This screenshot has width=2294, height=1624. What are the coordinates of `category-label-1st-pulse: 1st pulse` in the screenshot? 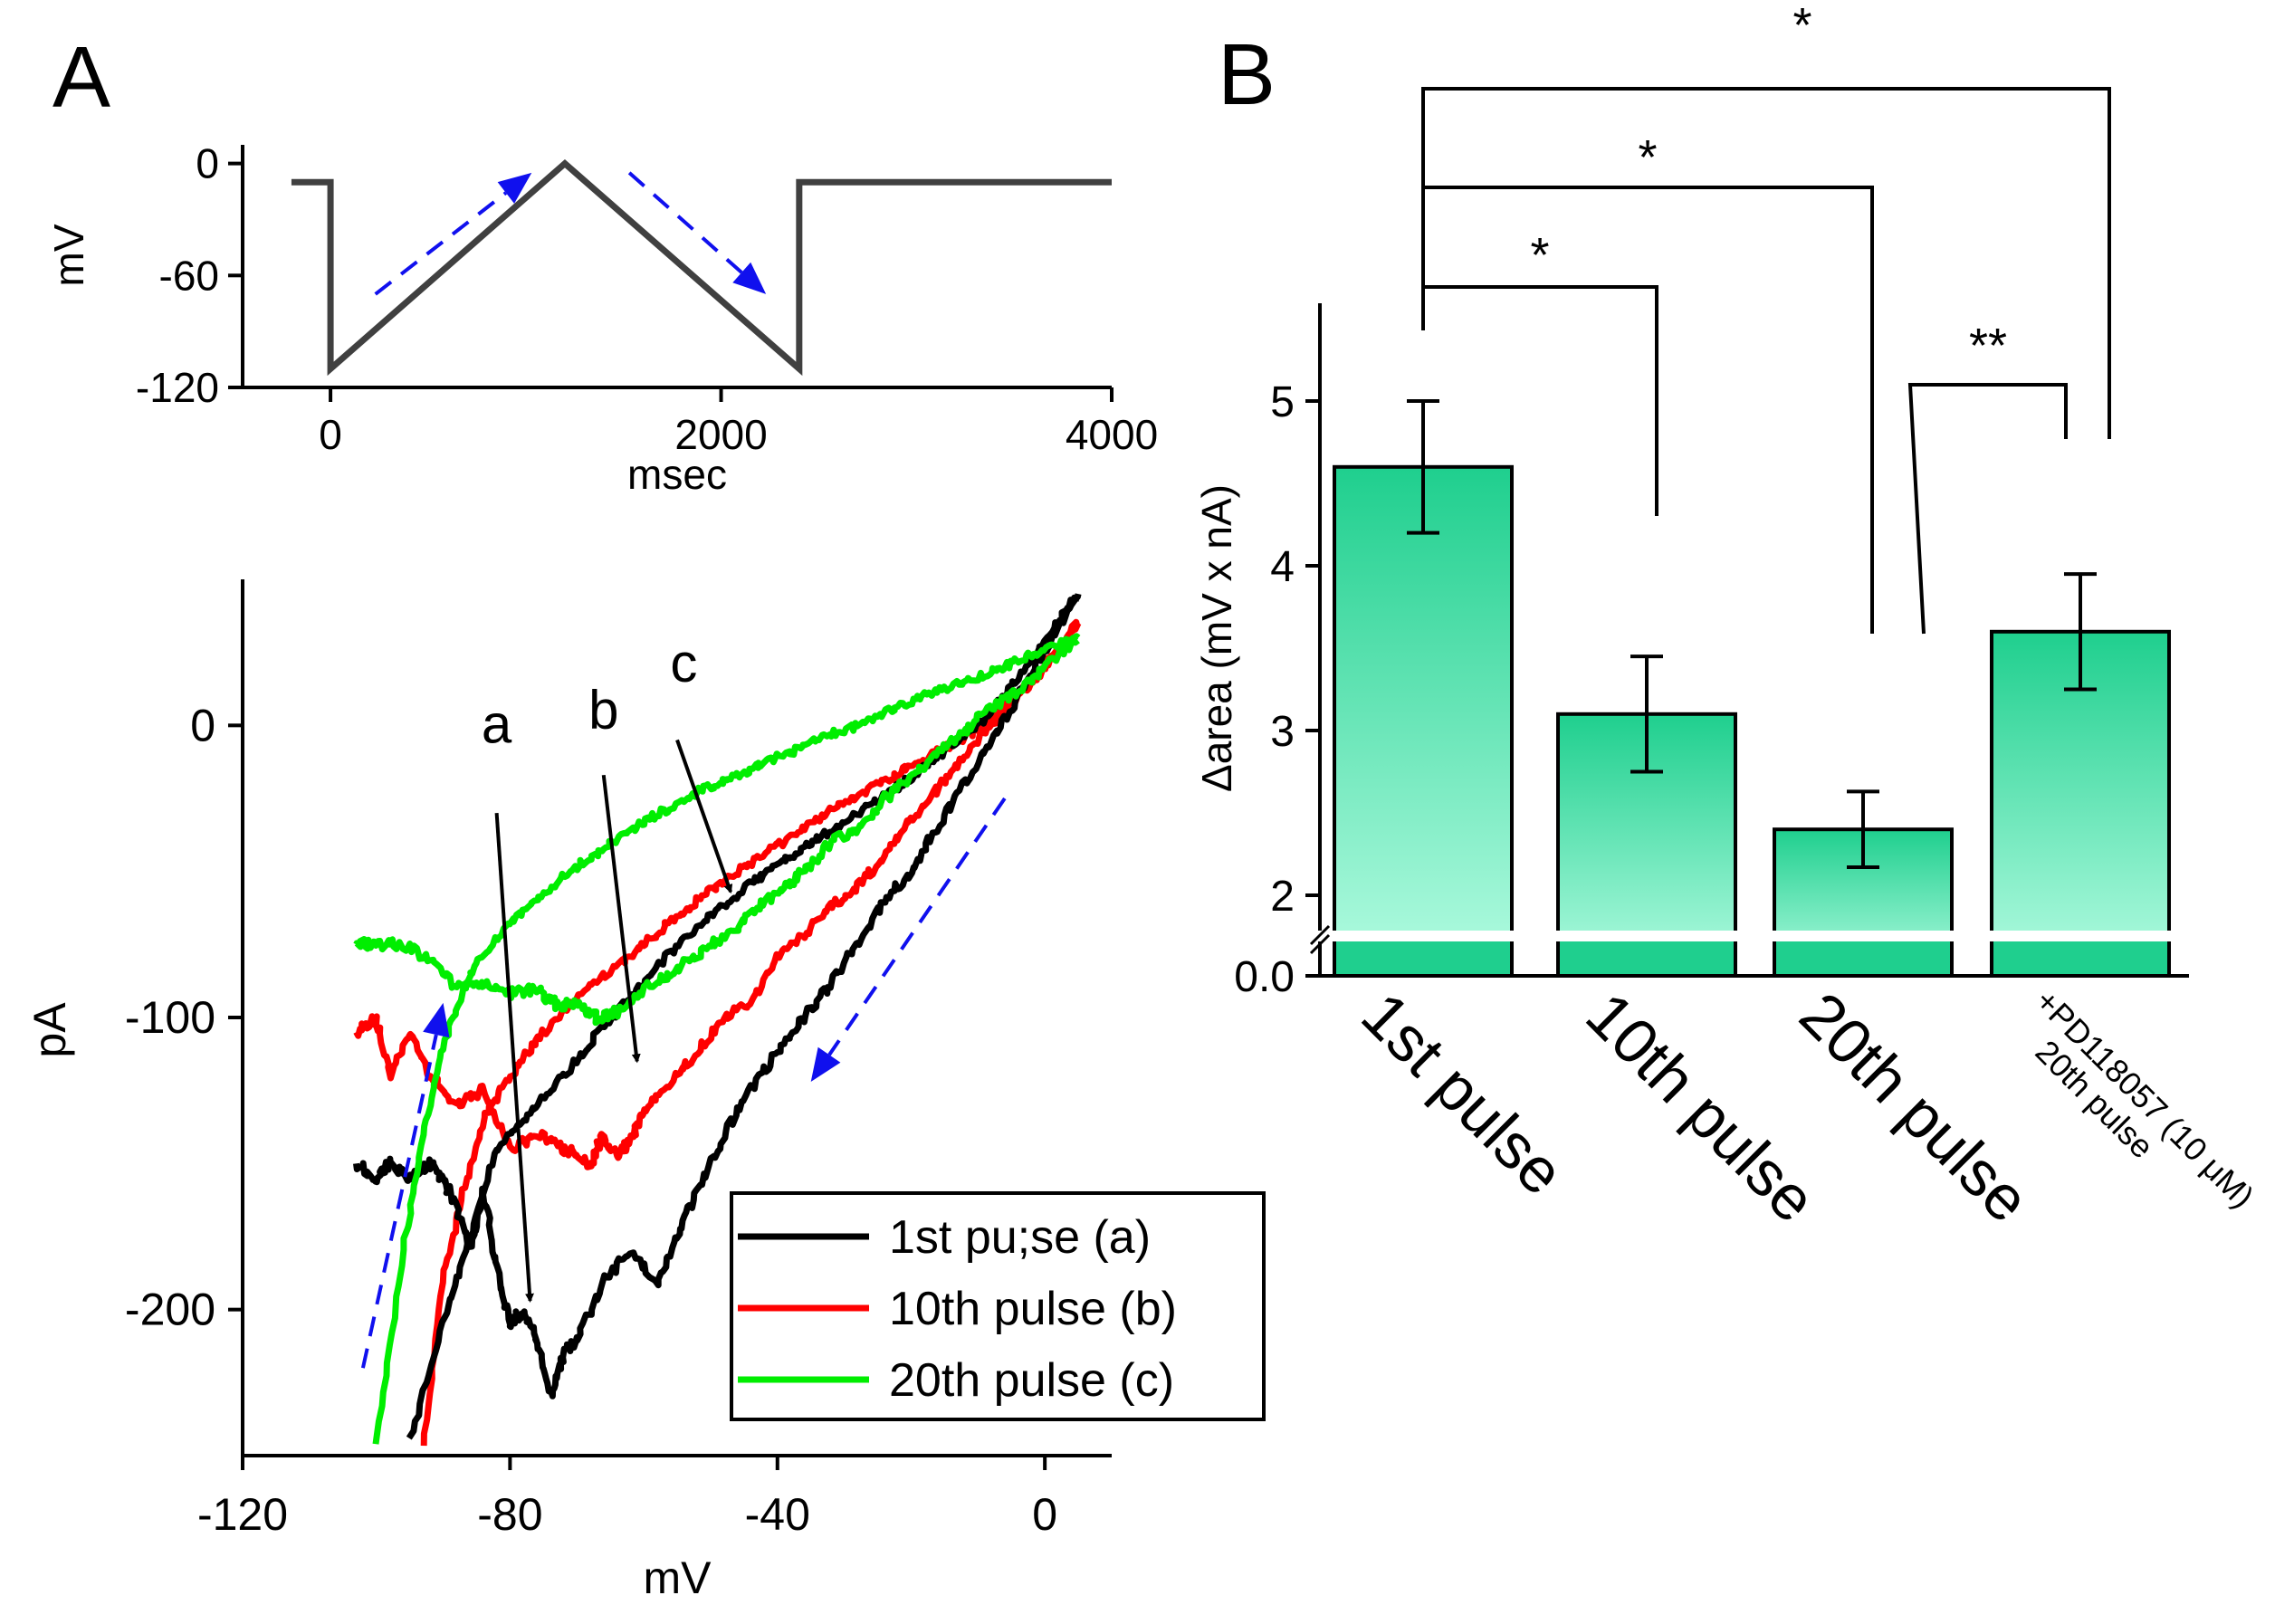 It's located at (1462, 1093).